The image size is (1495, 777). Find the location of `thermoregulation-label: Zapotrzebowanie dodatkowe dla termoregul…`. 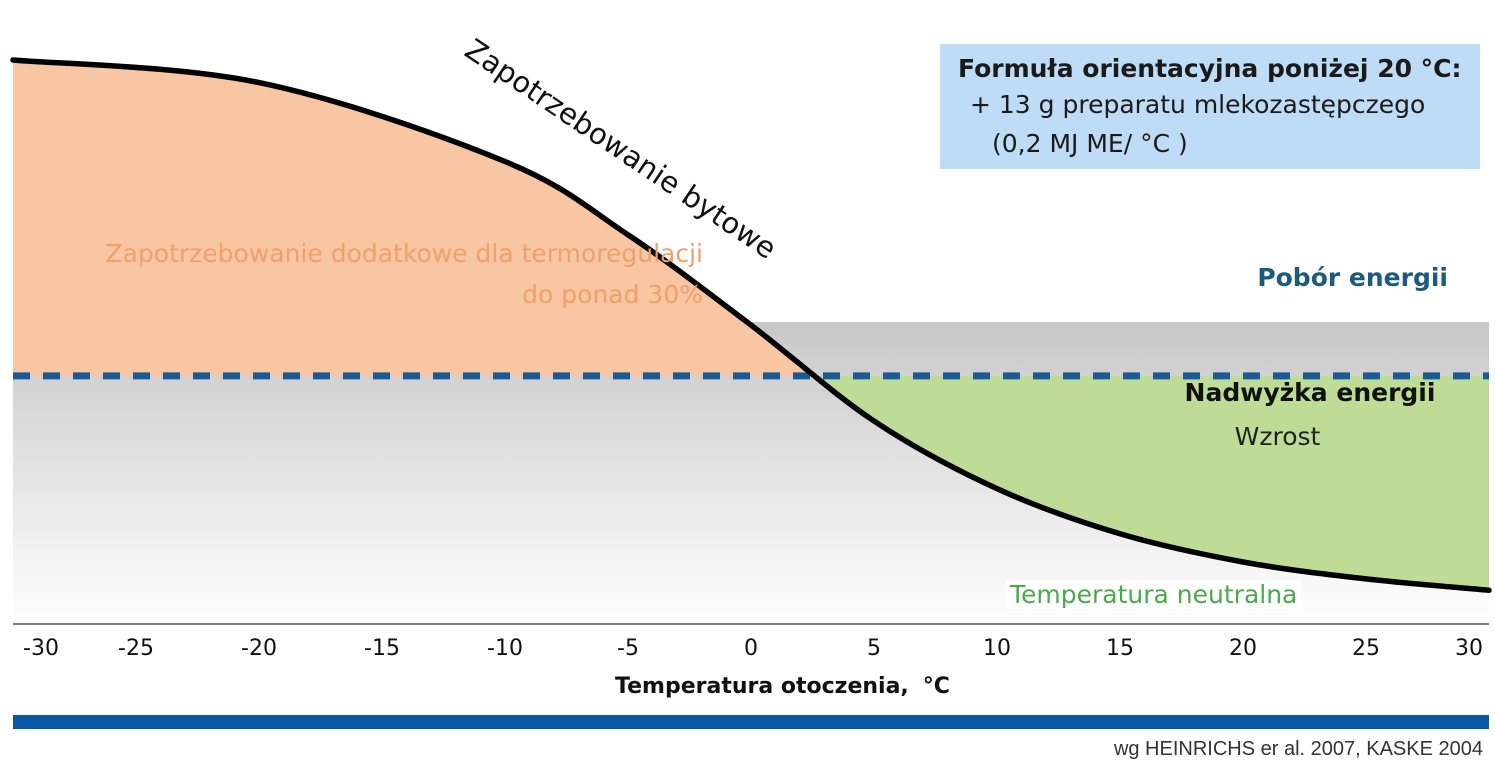

thermoregulation-label: Zapotrzebowanie dodatkowe dla termoregul… is located at coordinates (365, 274).